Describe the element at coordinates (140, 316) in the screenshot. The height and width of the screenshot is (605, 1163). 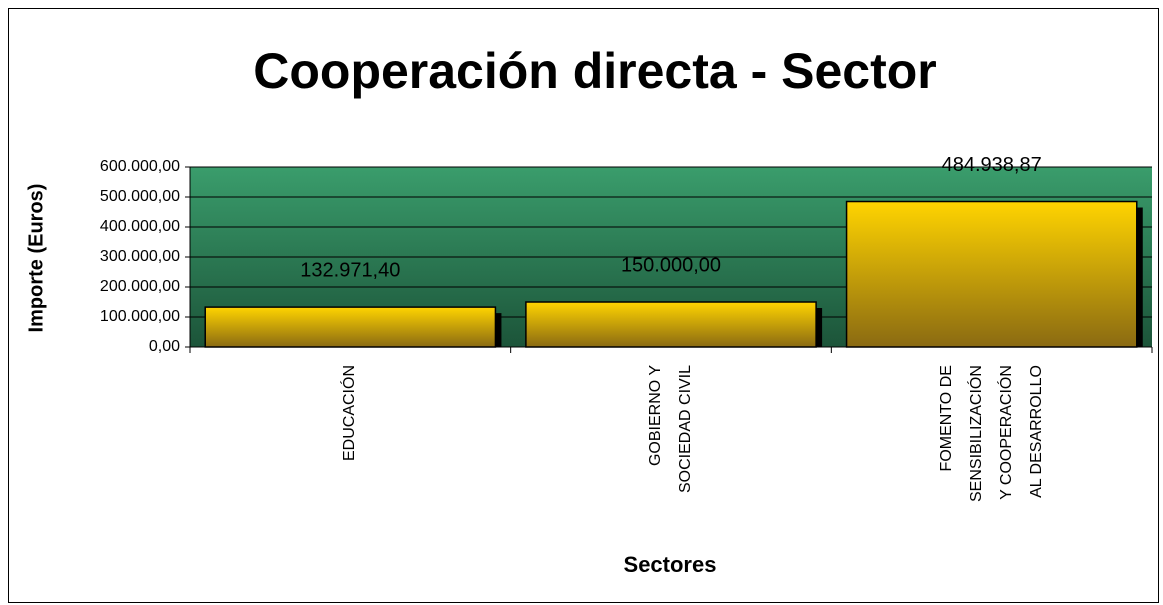
I see `y-tick-label: 100.000,00` at that location.